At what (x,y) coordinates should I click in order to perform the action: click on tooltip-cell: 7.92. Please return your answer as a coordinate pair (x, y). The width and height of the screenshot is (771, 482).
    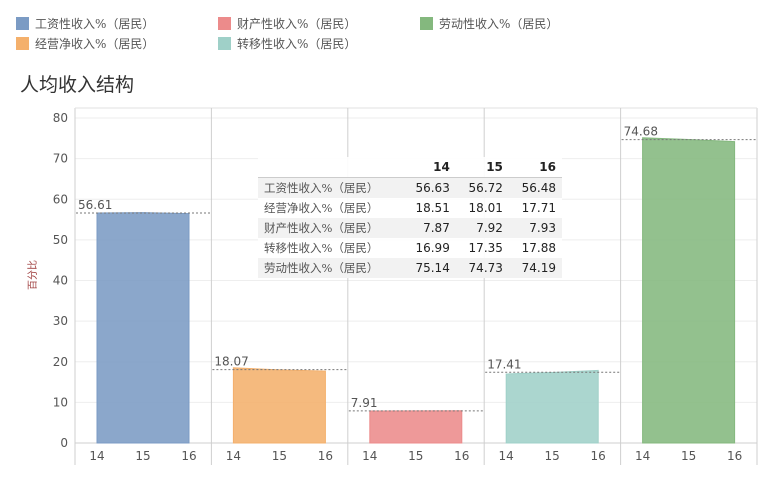
    Looking at the image, I should click on (482, 228).